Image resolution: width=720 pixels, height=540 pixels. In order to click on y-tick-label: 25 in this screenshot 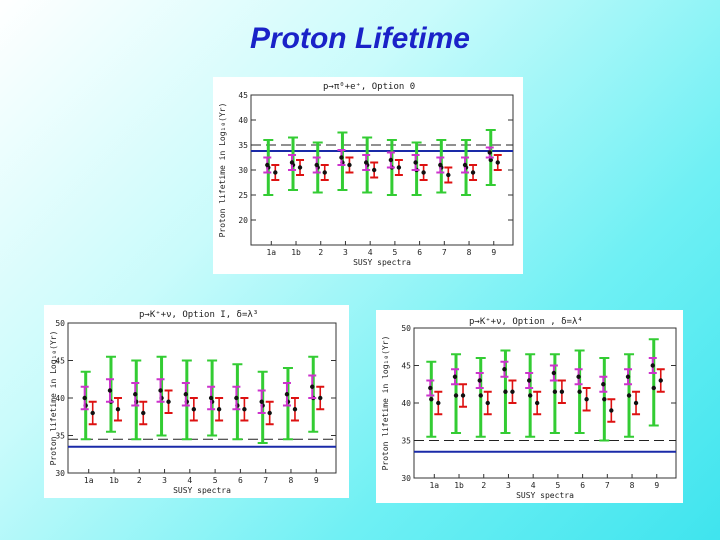, I will do `click(243, 195)`.